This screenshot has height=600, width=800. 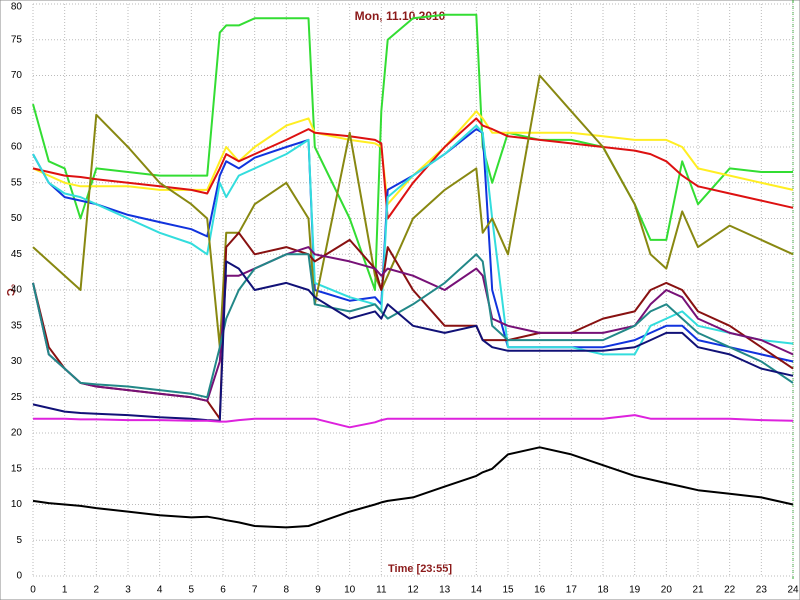 What do you see at coordinates (17, 290) in the screenshot?
I see `y-tick-label: 40` at bounding box center [17, 290].